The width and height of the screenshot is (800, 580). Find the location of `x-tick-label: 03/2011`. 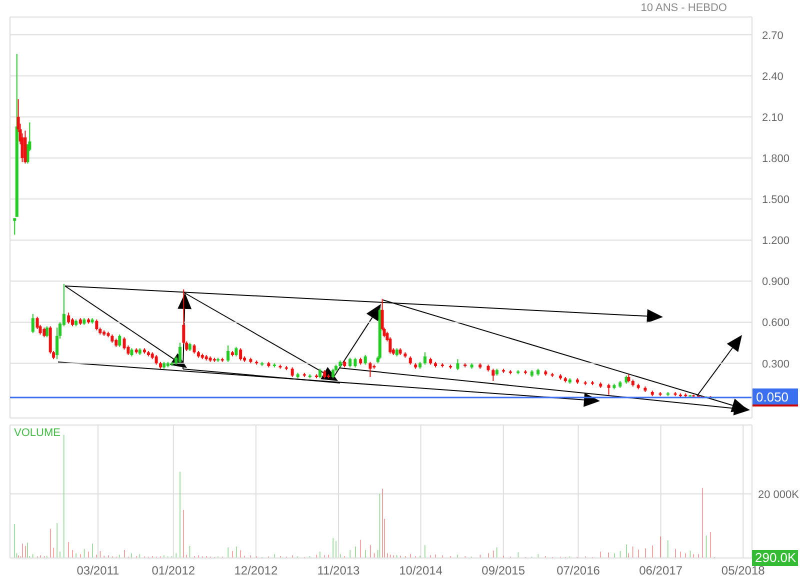

x-tick-label: 03/2011 is located at coordinates (98, 571).